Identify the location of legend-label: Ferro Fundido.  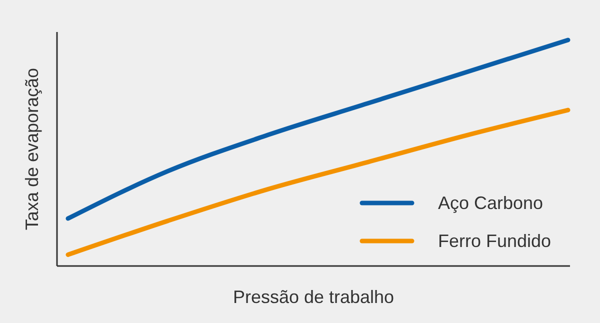
(495, 241).